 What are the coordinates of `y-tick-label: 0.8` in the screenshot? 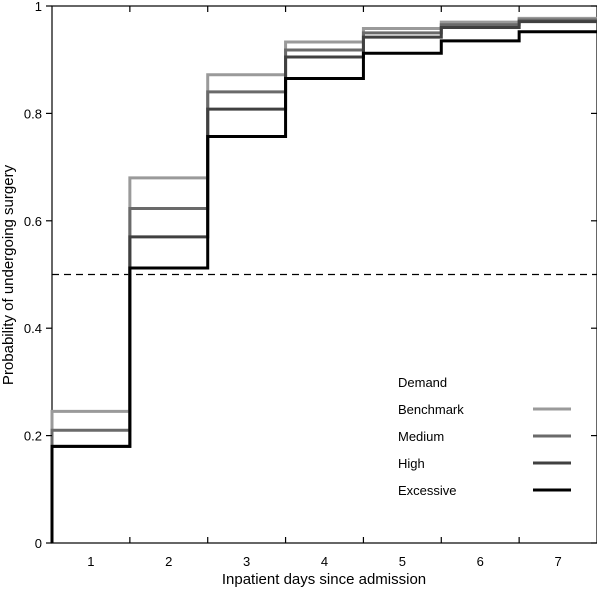 It's located at (33, 113).